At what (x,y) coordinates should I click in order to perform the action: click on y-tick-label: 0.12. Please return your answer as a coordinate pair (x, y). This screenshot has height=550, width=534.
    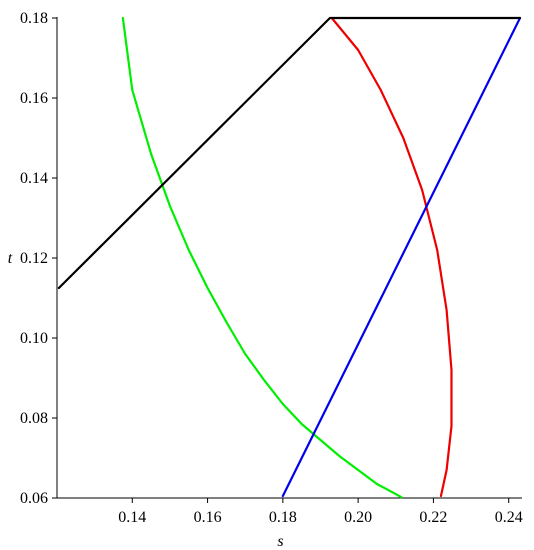
    Looking at the image, I should click on (34, 258).